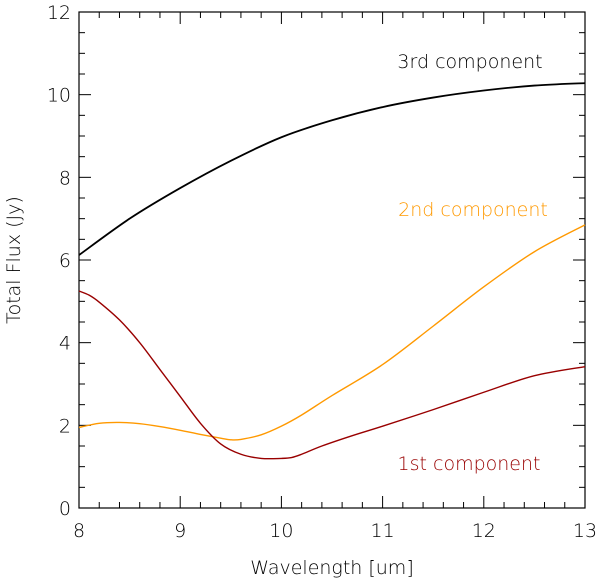 This screenshot has height=581, width=600. What do you see at coordinates (469, 464) in the screenshot?
I see `label-1st-component: 1st component` at bounding box center [469, 464].